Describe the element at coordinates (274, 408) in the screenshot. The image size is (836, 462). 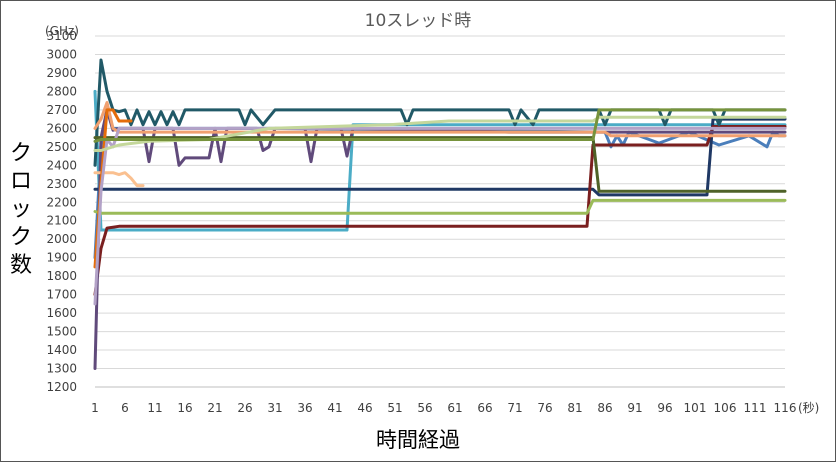
I see `x-tick-label: 31` at that location.